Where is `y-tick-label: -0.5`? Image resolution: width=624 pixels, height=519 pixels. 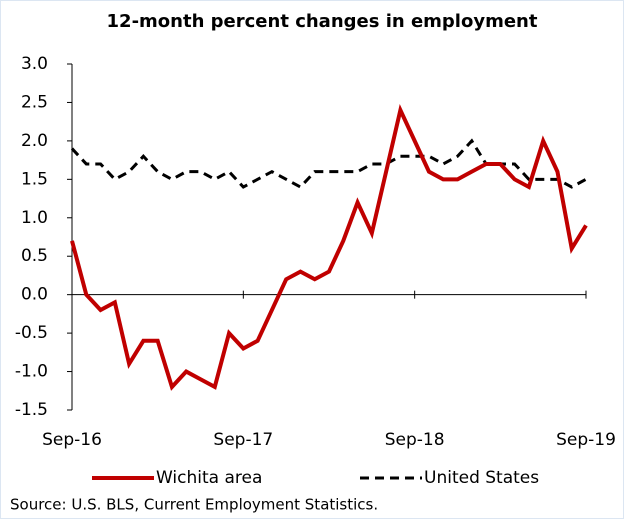
y-tick-label: -0.5 is located at coordinates (31, 333).